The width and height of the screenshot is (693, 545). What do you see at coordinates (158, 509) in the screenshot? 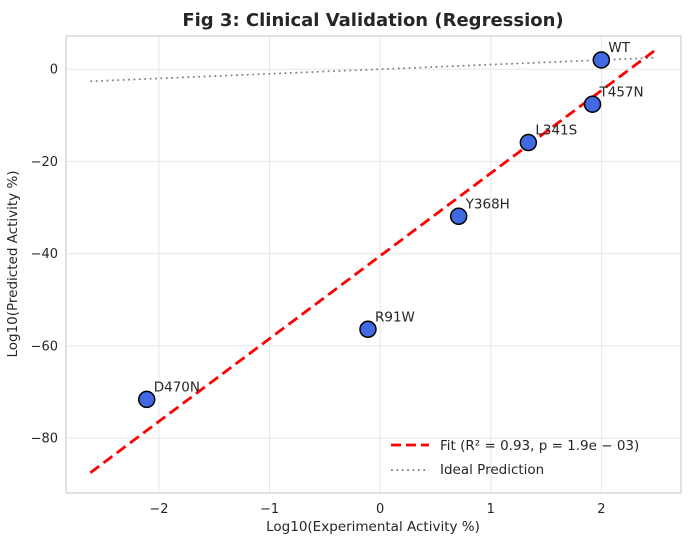
I see `x-tick-label: −2` at bounding box center [158, 509].